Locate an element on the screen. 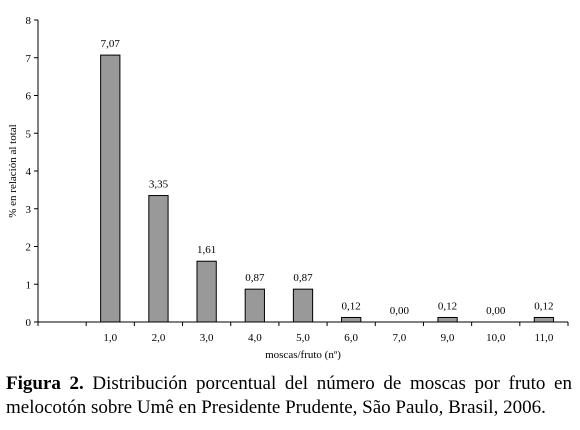 The width and height of the screenshot is (580, 430). bar-value-label: 1,61 is located at coordinates (206, 250).